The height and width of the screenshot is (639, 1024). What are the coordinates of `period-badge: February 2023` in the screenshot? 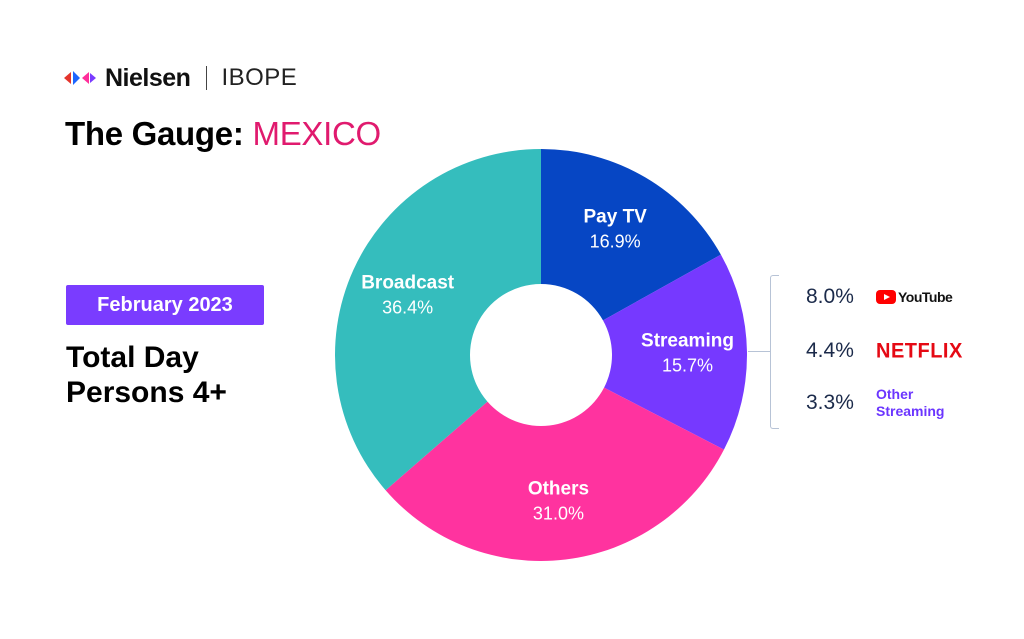 It's located at (165, 305).